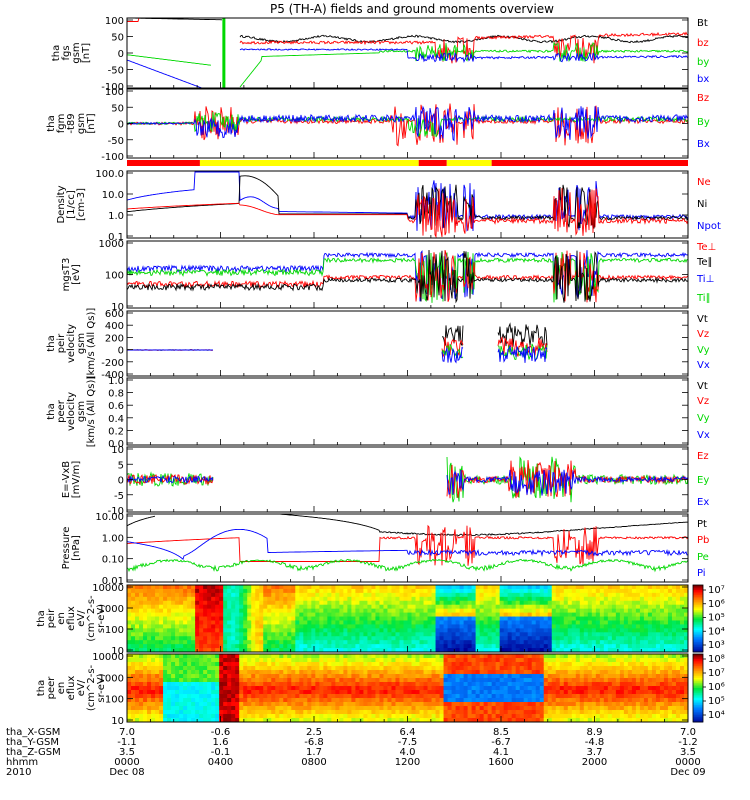 The image size is (750, 800). Describe the element at coordinates (501, 742) in the screenshot. I see `x-axis-value: -6.7` at that location.